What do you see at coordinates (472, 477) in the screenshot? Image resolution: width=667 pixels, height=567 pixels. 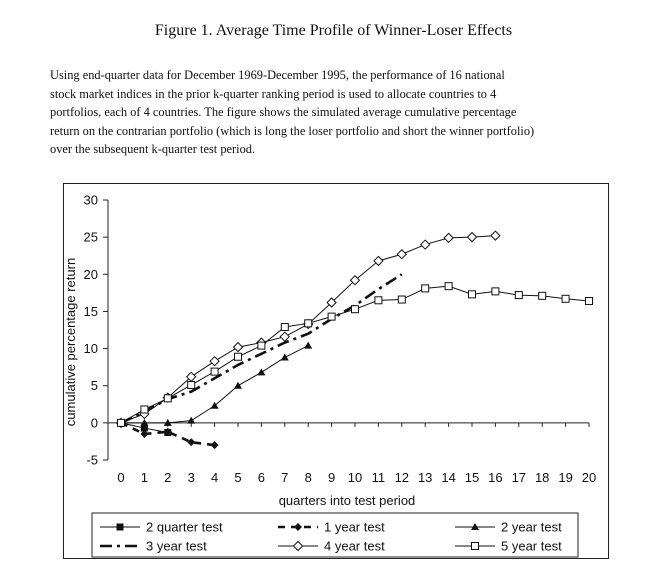 I see `x-tick-label: 15` at bounding box center [472, 477].